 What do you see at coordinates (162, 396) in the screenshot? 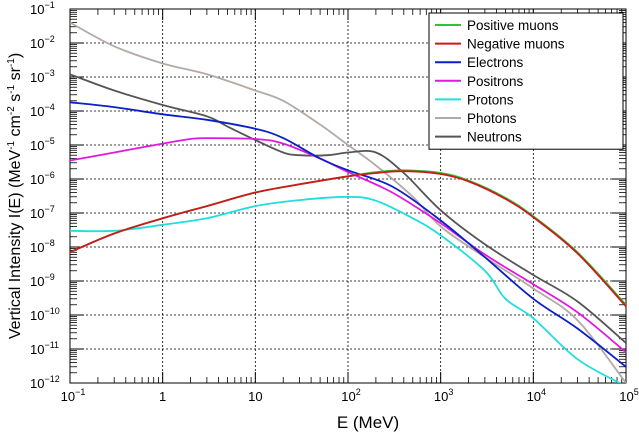
I see `x-tick-label: 1` at bounding box center [162, 396].